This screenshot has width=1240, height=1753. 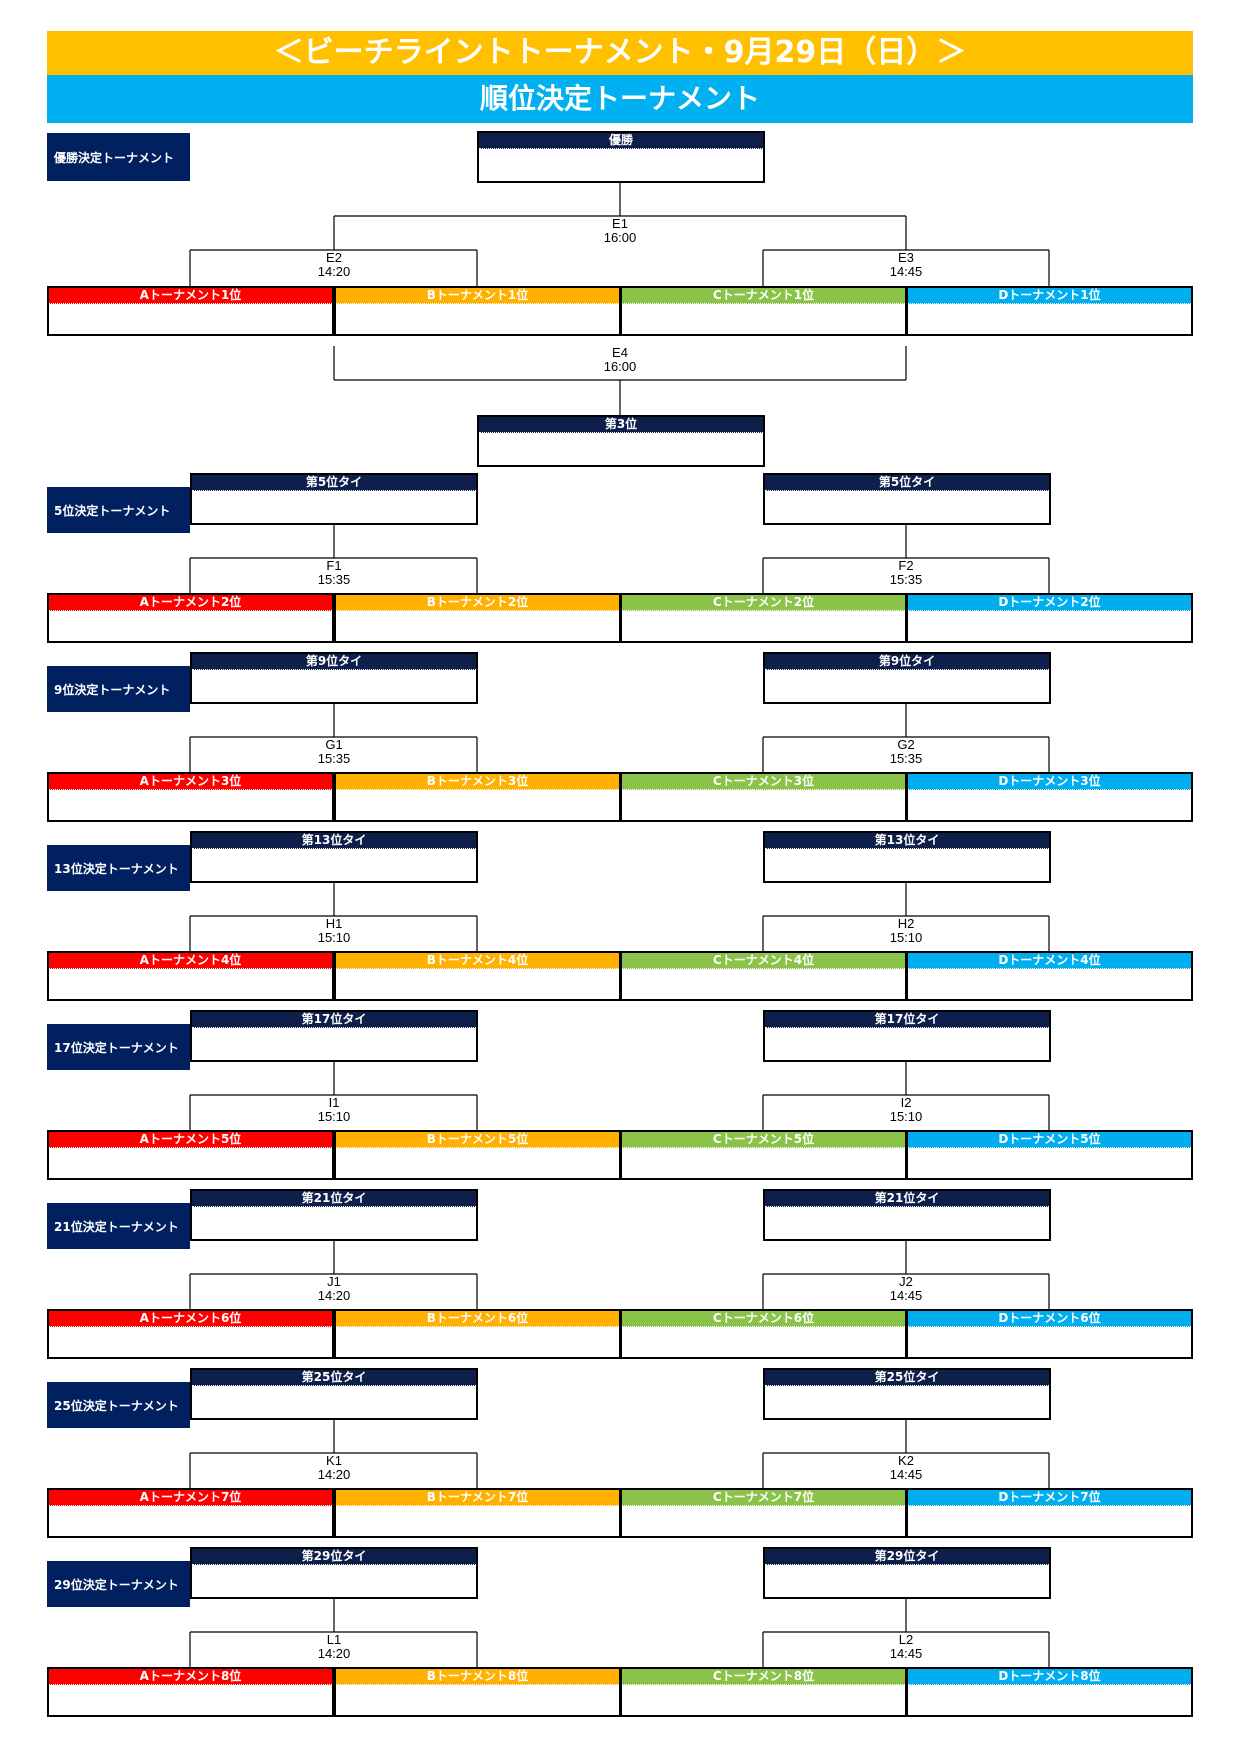 I want to click on group-1-result-left: 第5位タイ, so click(x=334, y=499).